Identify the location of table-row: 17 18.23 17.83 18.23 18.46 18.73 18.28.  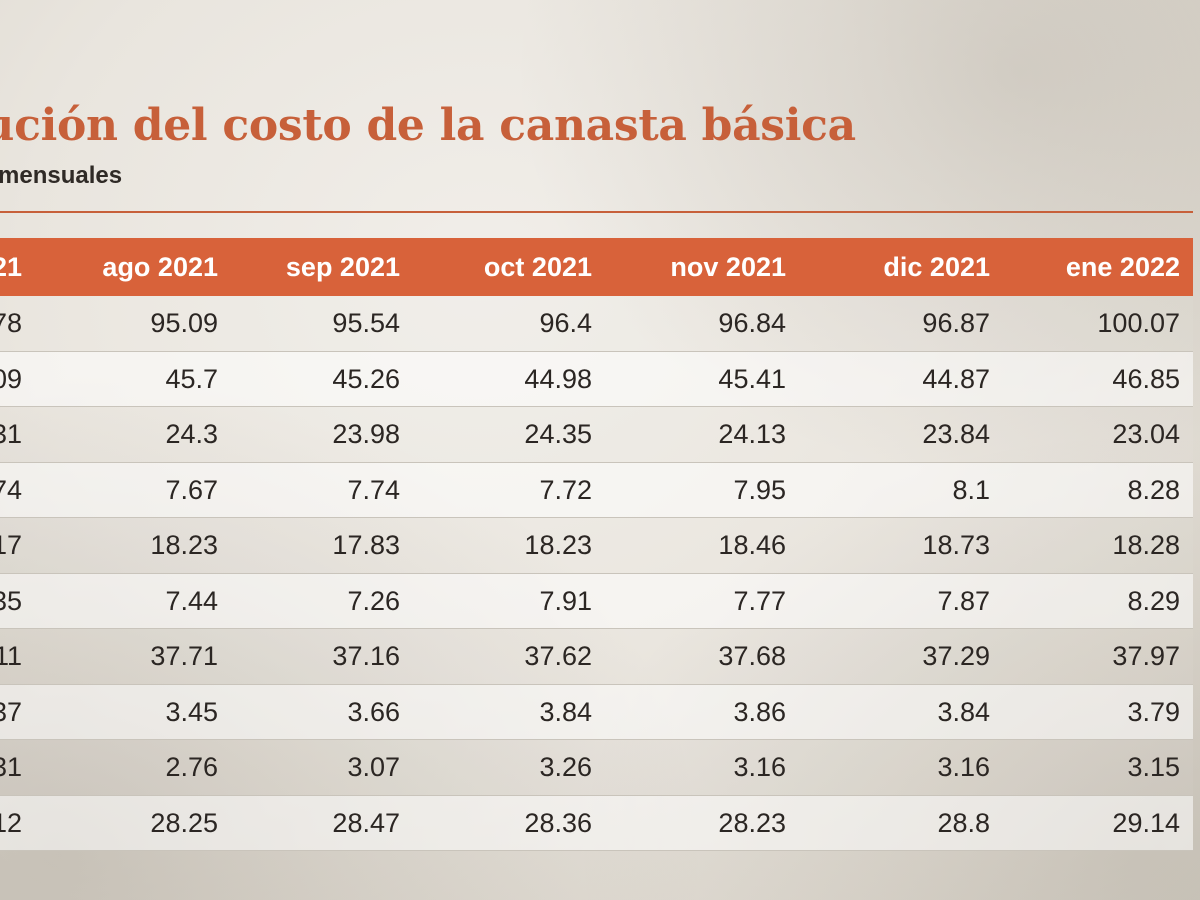
(596, 546).